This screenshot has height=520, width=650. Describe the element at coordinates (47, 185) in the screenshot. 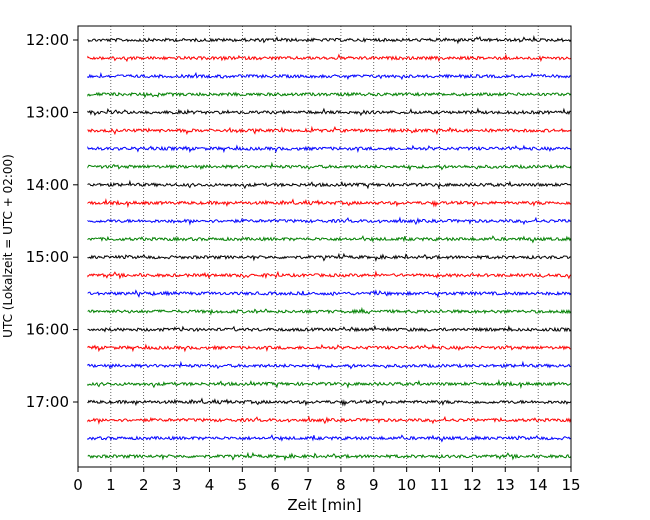

I see `y-tick-label: 14:00` at that location.